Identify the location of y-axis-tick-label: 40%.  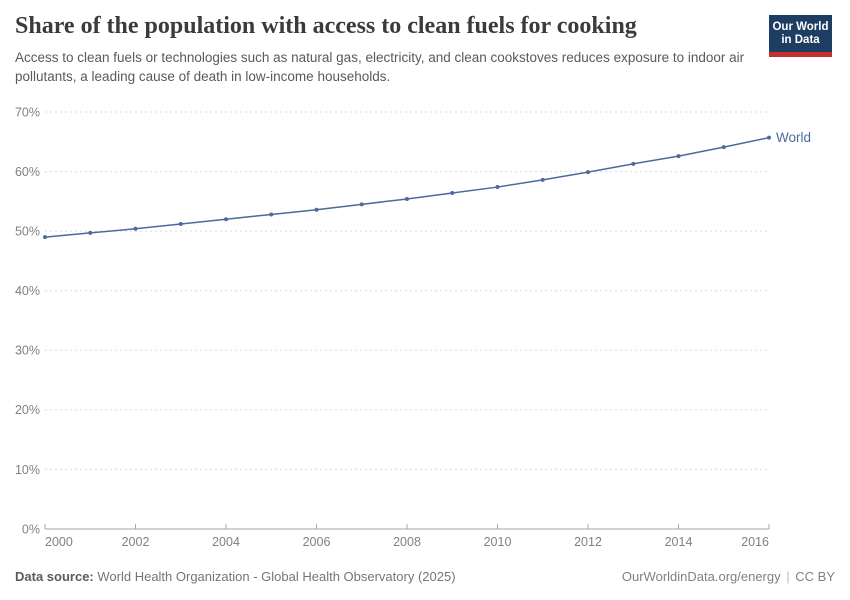
(27, 291).